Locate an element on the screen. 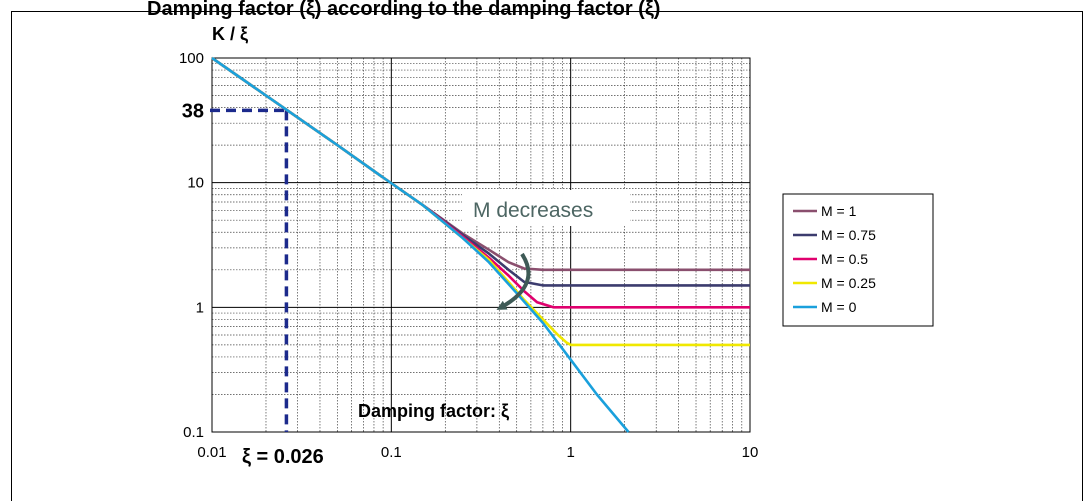  trend-text: M decreases is located at coordinates (533, 210).